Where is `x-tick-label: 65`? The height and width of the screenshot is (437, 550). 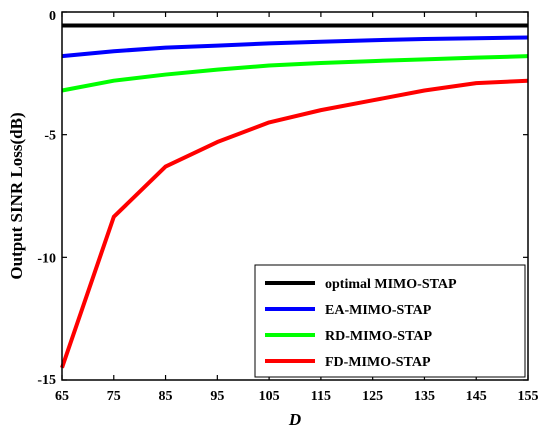
x-tick-label: 65 is located at coordinates (62, 396).